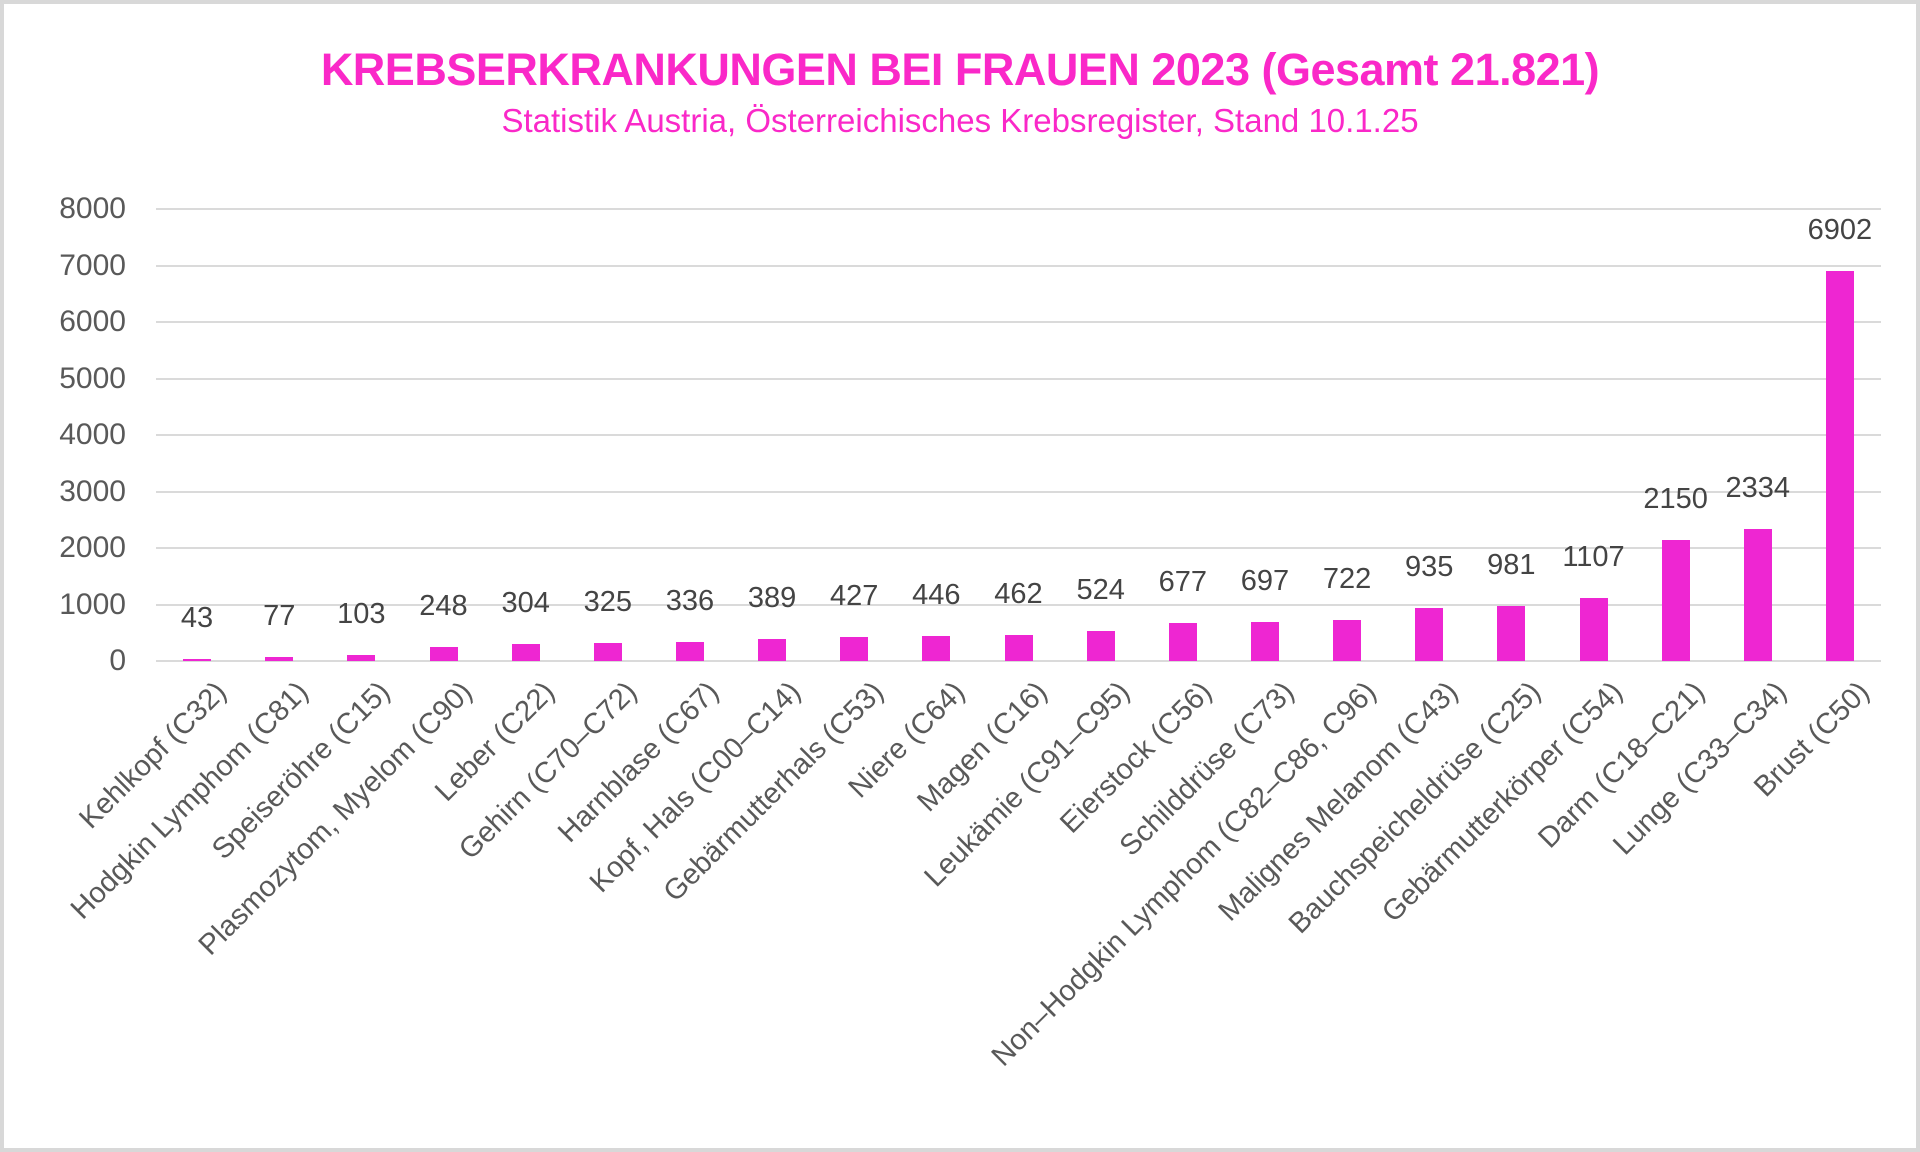 The image size is (1920, 1152). Describe the element at coordinates (92, 604) in the screenshot. I see `y-tick-label: 1000` at that location.